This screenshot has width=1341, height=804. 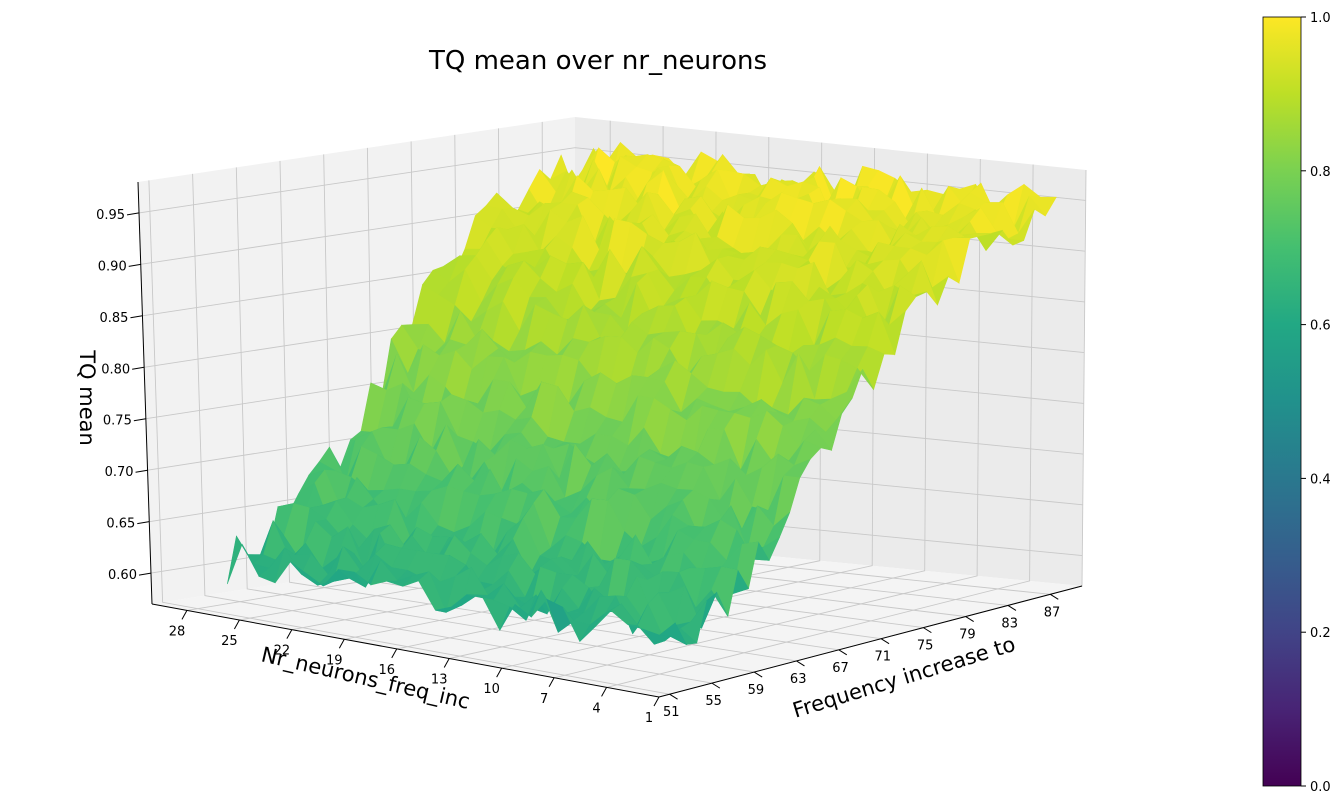 What do you see at coordinates (798, 679) in the screenshot?
I see `x-tick-label: 63` at bounding box center [798, 679].